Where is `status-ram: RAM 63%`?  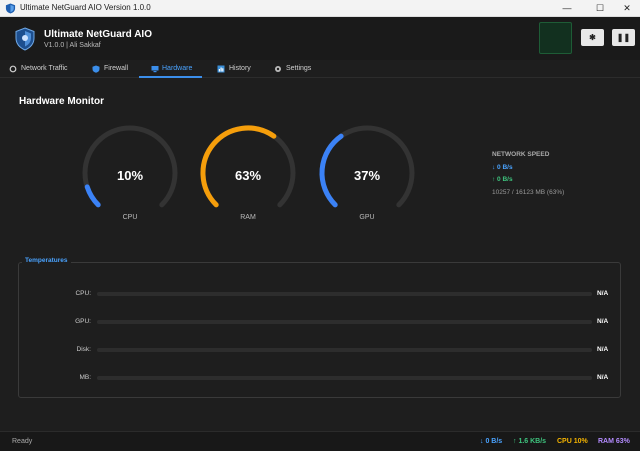 status-ram: RAM 63% is located at coordinates (614, 441).